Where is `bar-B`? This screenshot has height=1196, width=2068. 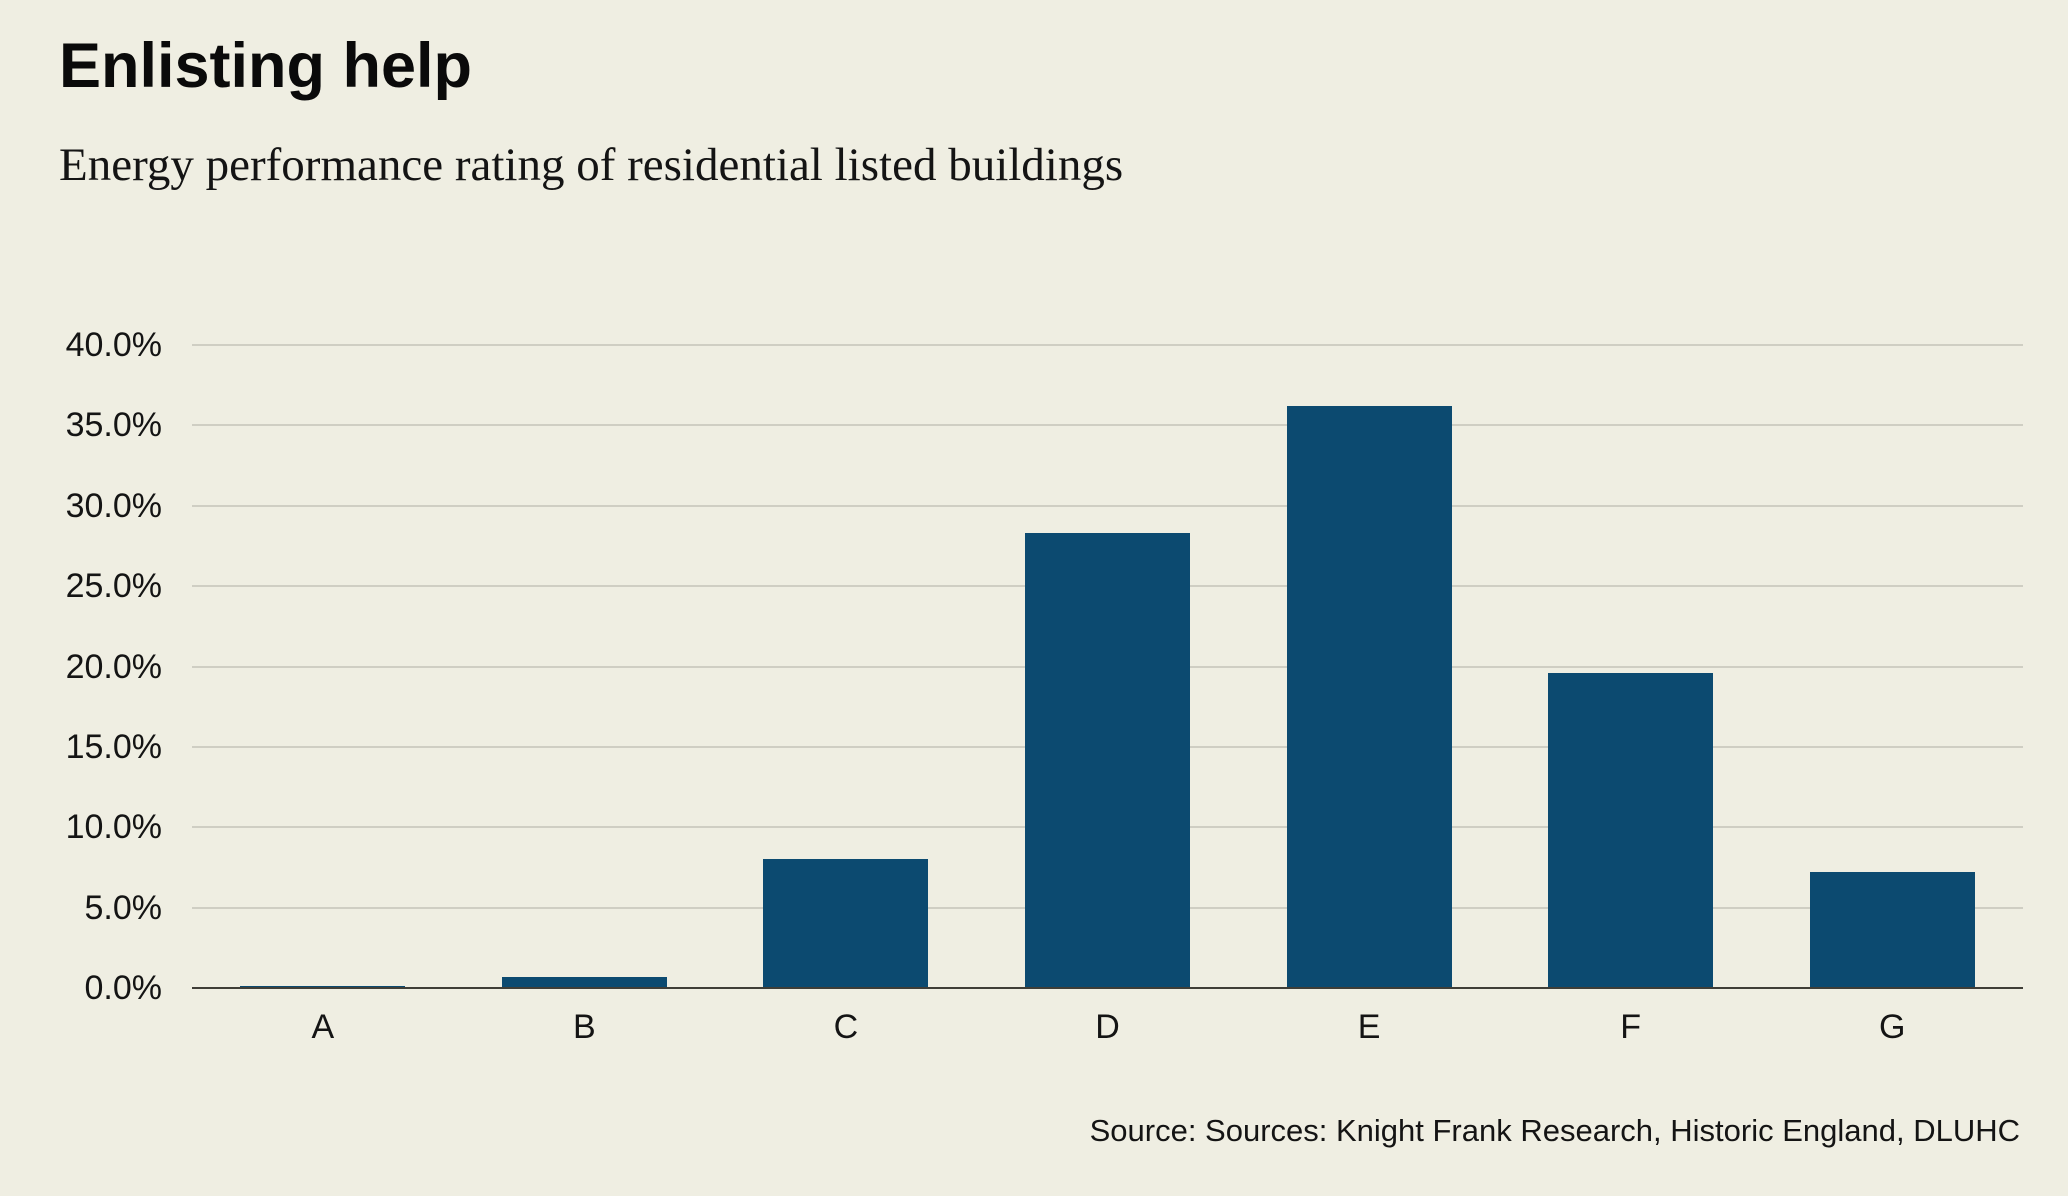
bar-B is located at coordinates (584, 982).